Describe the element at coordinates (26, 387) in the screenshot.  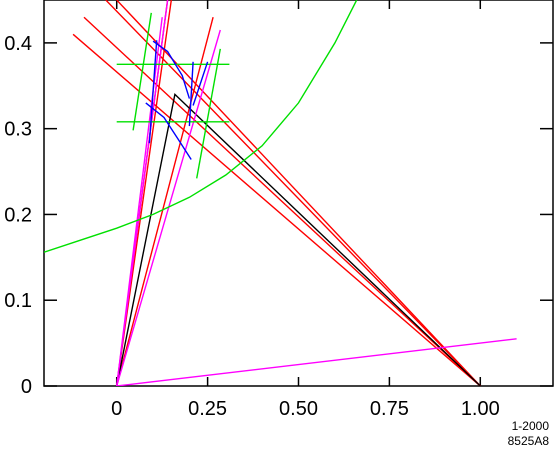
I see `y-tick-label: 0` at that location.